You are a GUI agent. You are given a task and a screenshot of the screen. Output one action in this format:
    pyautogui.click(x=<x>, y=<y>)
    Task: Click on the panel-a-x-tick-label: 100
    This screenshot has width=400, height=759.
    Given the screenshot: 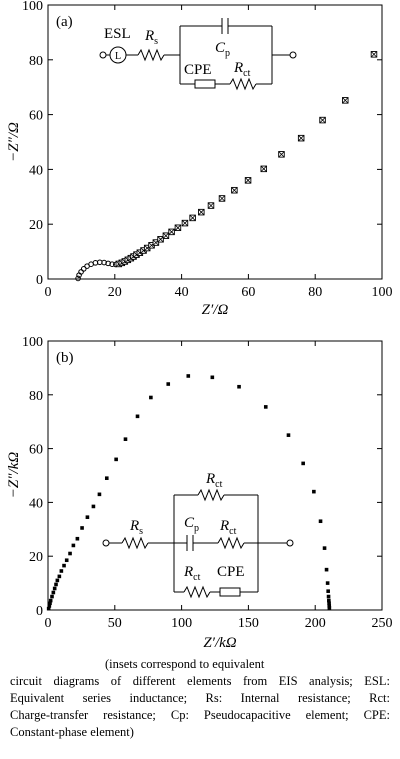 What is the action you would take?
    pyautogui.click(x=382, y=292)
    